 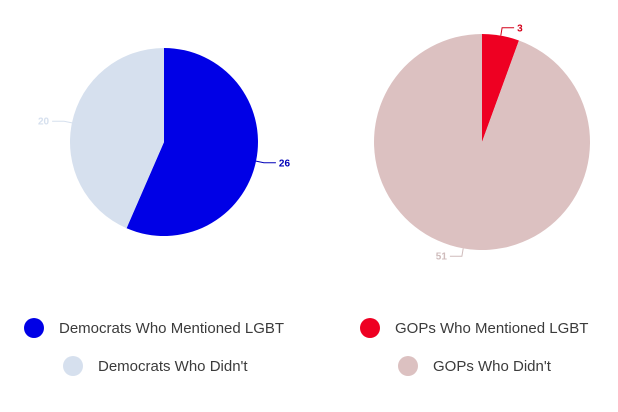 What do you see at coordinates (520, 28) in the screenshot?
I see `data-label-gops-mentioned: 3` at bounding box center [520, 28].